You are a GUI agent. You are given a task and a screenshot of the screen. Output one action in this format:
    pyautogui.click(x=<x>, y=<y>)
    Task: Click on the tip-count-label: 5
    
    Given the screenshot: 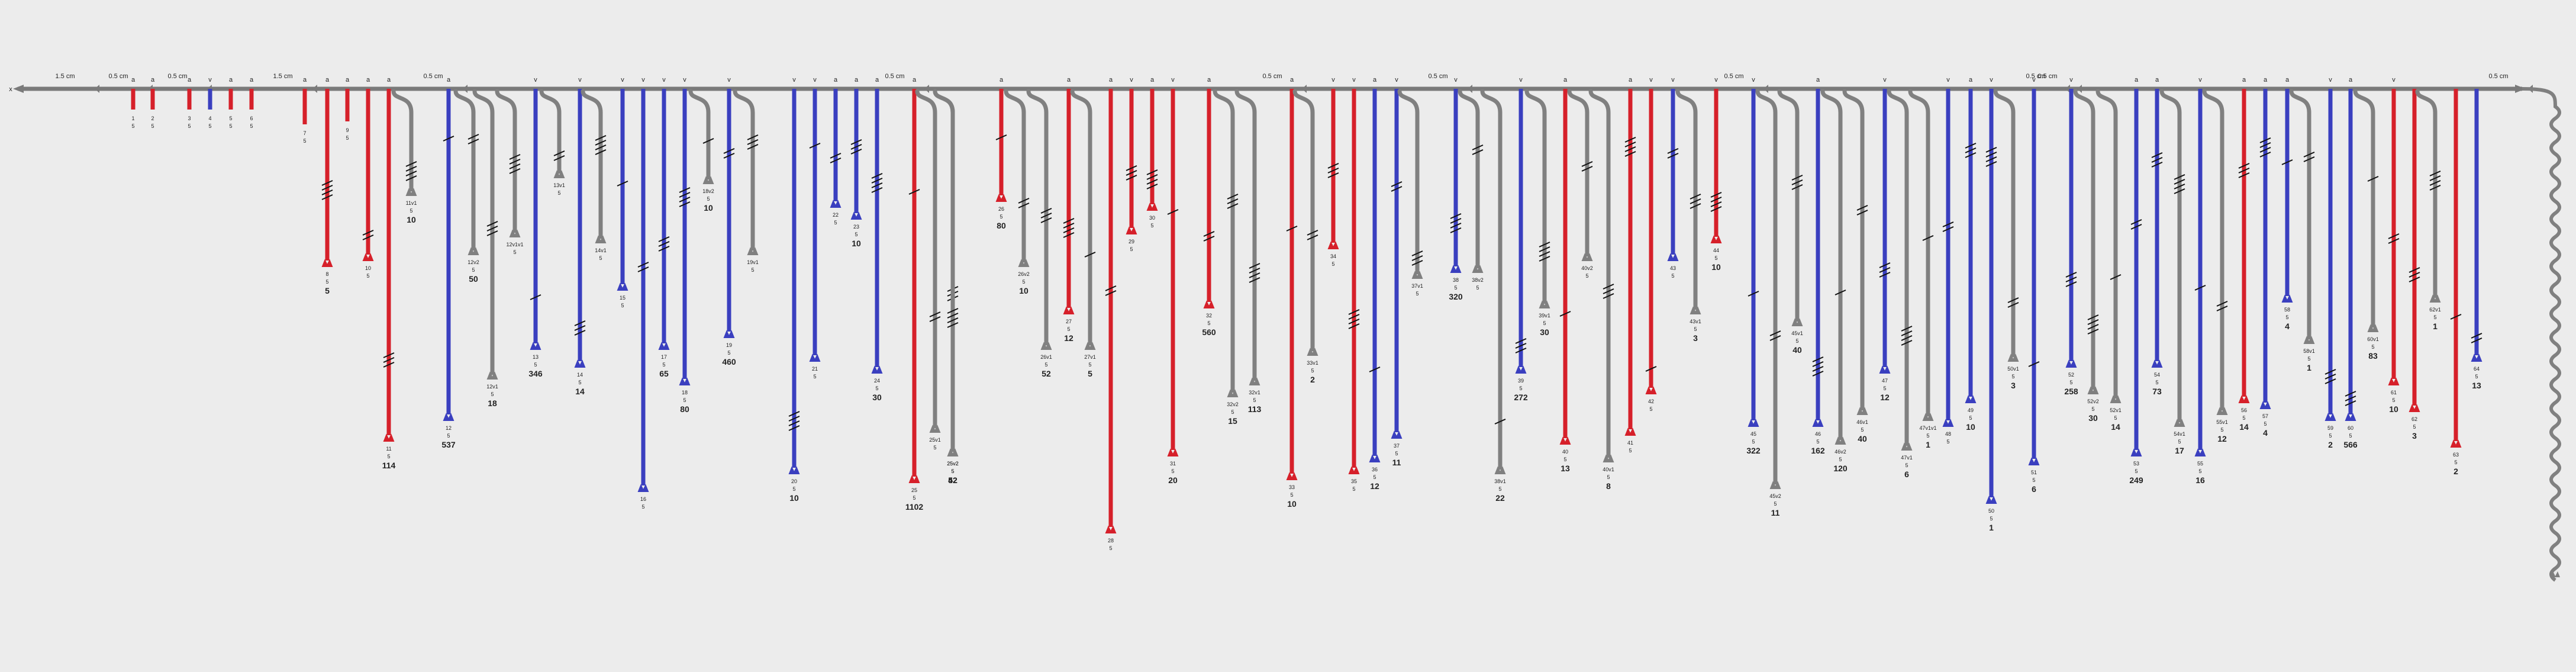 What is the action you would take?
    pyautogui.click(x=1090, y=373)
    